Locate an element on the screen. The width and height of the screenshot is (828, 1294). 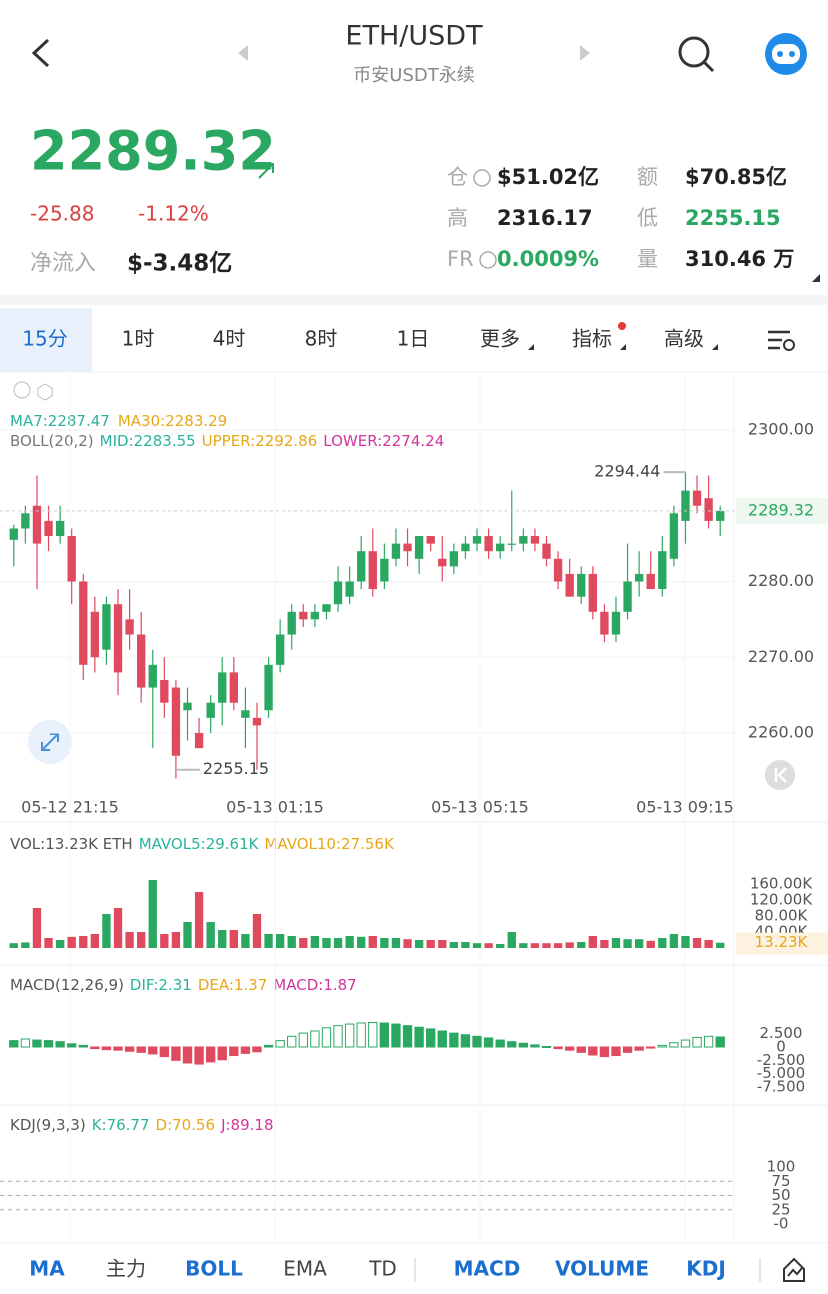
dea: DEA:1.37 is located at coordinates (232, 985).